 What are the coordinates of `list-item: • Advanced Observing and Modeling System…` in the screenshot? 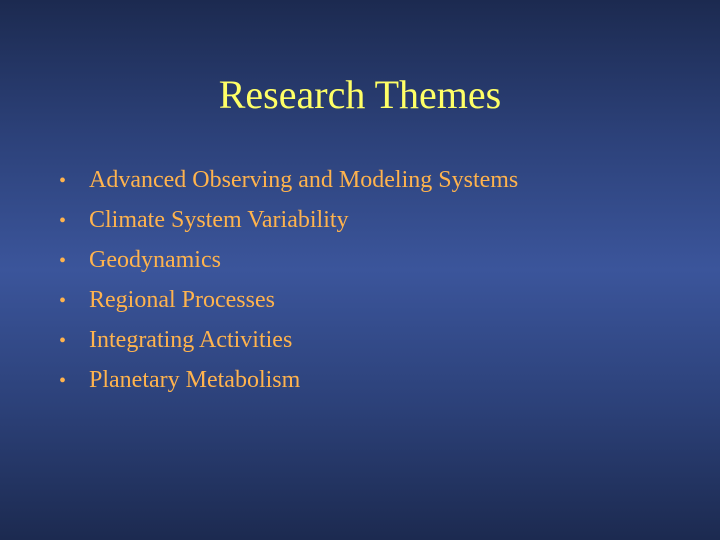 It's located at (288, 180).